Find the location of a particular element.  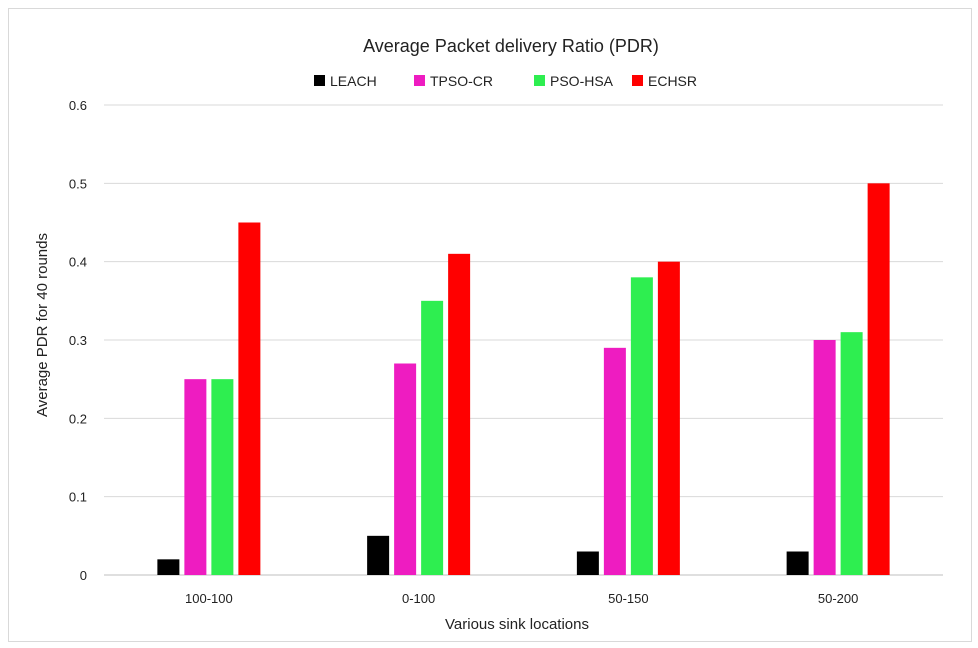

y-axis-label: Average PDR for 40 rounds is located at coordinates (42, 325).